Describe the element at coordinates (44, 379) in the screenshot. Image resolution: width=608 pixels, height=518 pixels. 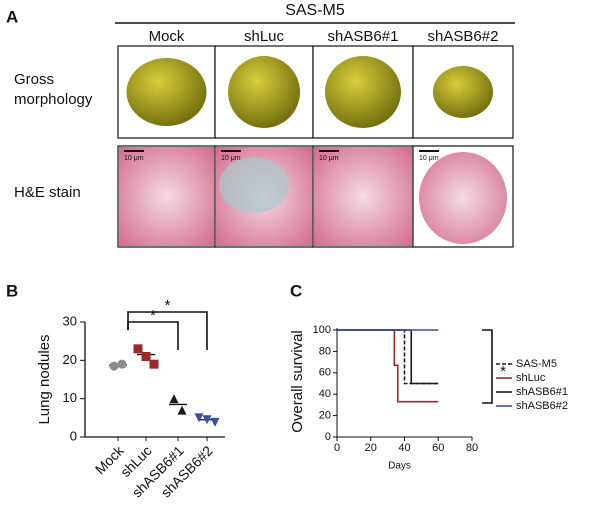
I see `y-axis-label: Lung nodules` at that location.